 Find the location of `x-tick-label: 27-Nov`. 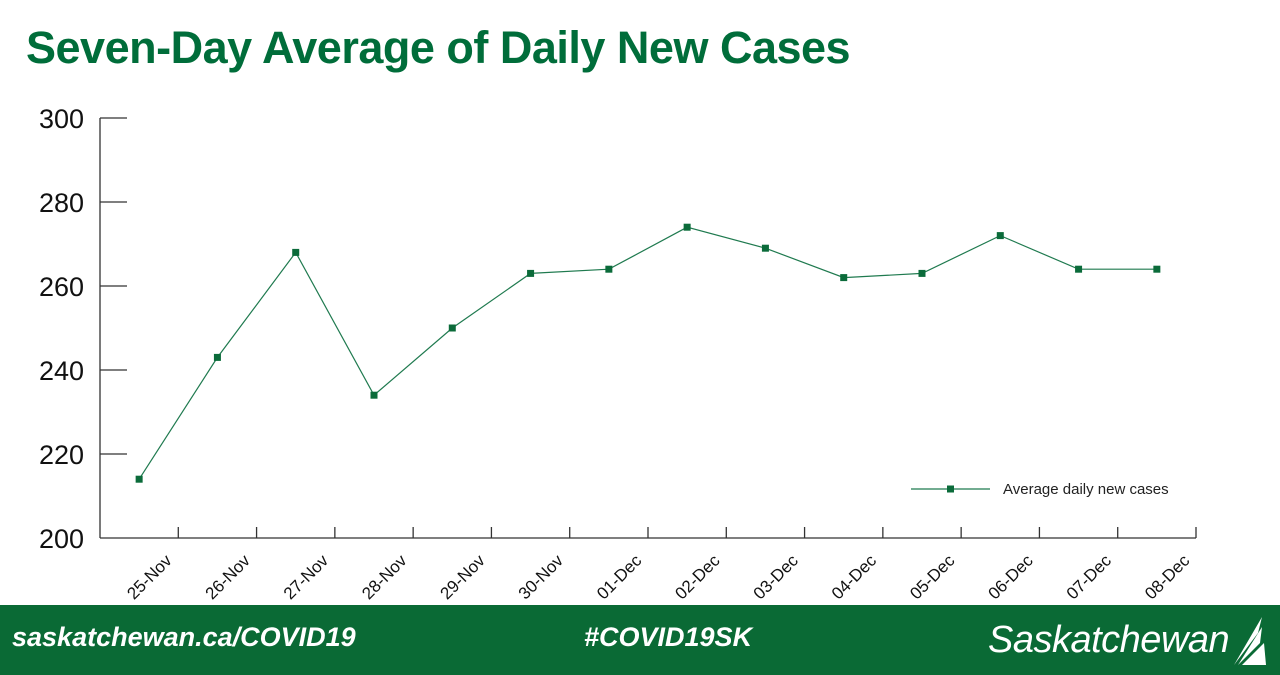

x-tick-label: 27-Nov is located at coordinates (306, 577).